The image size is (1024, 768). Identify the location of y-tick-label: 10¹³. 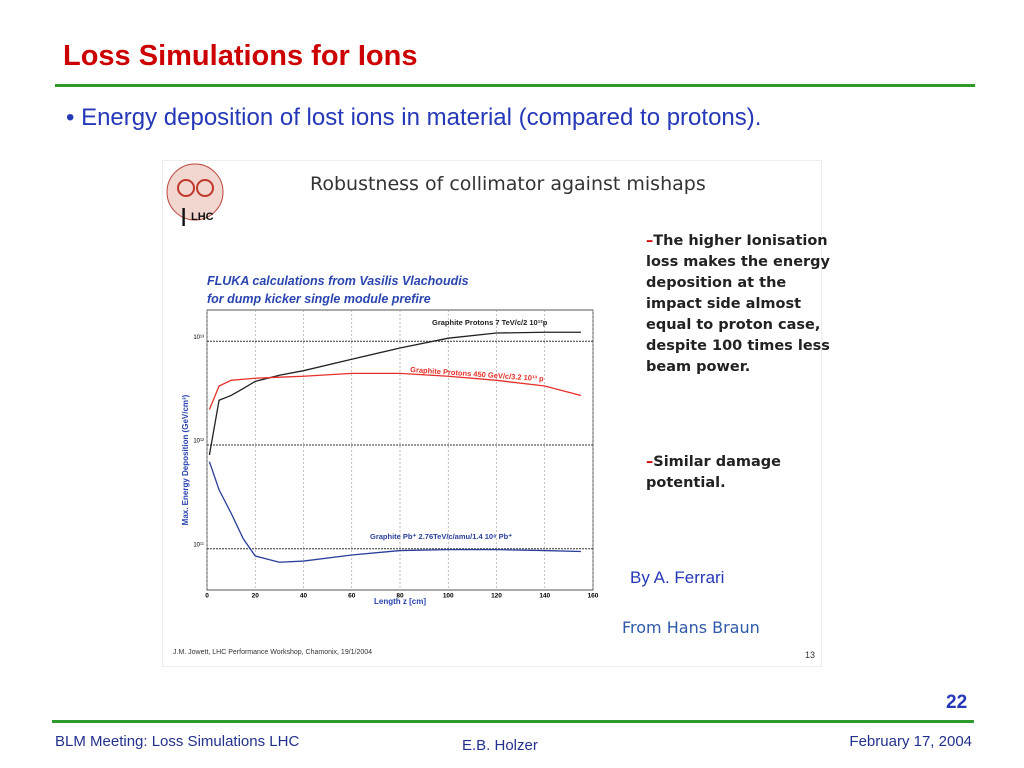
(198, 338).